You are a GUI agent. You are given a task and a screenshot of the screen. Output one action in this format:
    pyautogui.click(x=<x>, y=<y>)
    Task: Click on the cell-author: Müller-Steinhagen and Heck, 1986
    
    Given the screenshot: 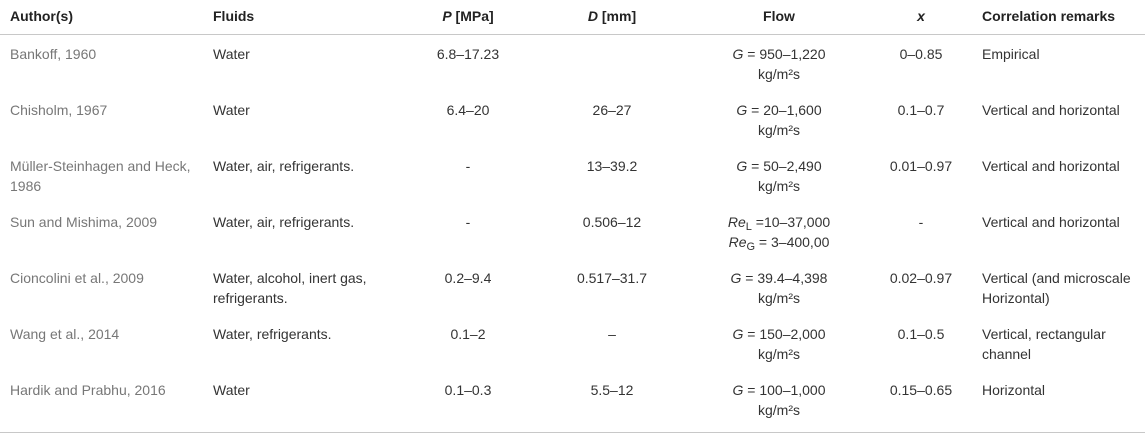 What is the action you would take?
    pyautogui.click(x=100, y=176)
    